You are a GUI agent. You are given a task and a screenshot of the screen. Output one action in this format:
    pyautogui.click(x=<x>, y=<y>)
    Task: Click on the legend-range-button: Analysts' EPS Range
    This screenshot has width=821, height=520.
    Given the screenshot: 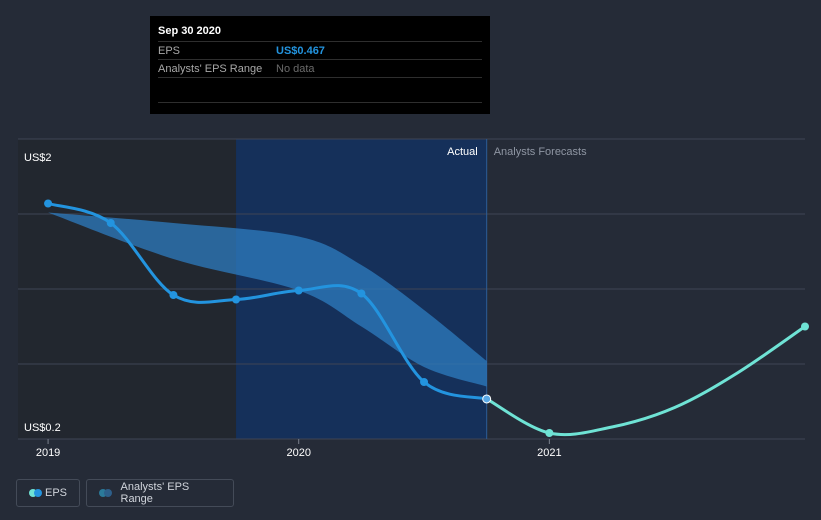 What is the action you would take?
    pyautogui.click(x=160, y=493)
    